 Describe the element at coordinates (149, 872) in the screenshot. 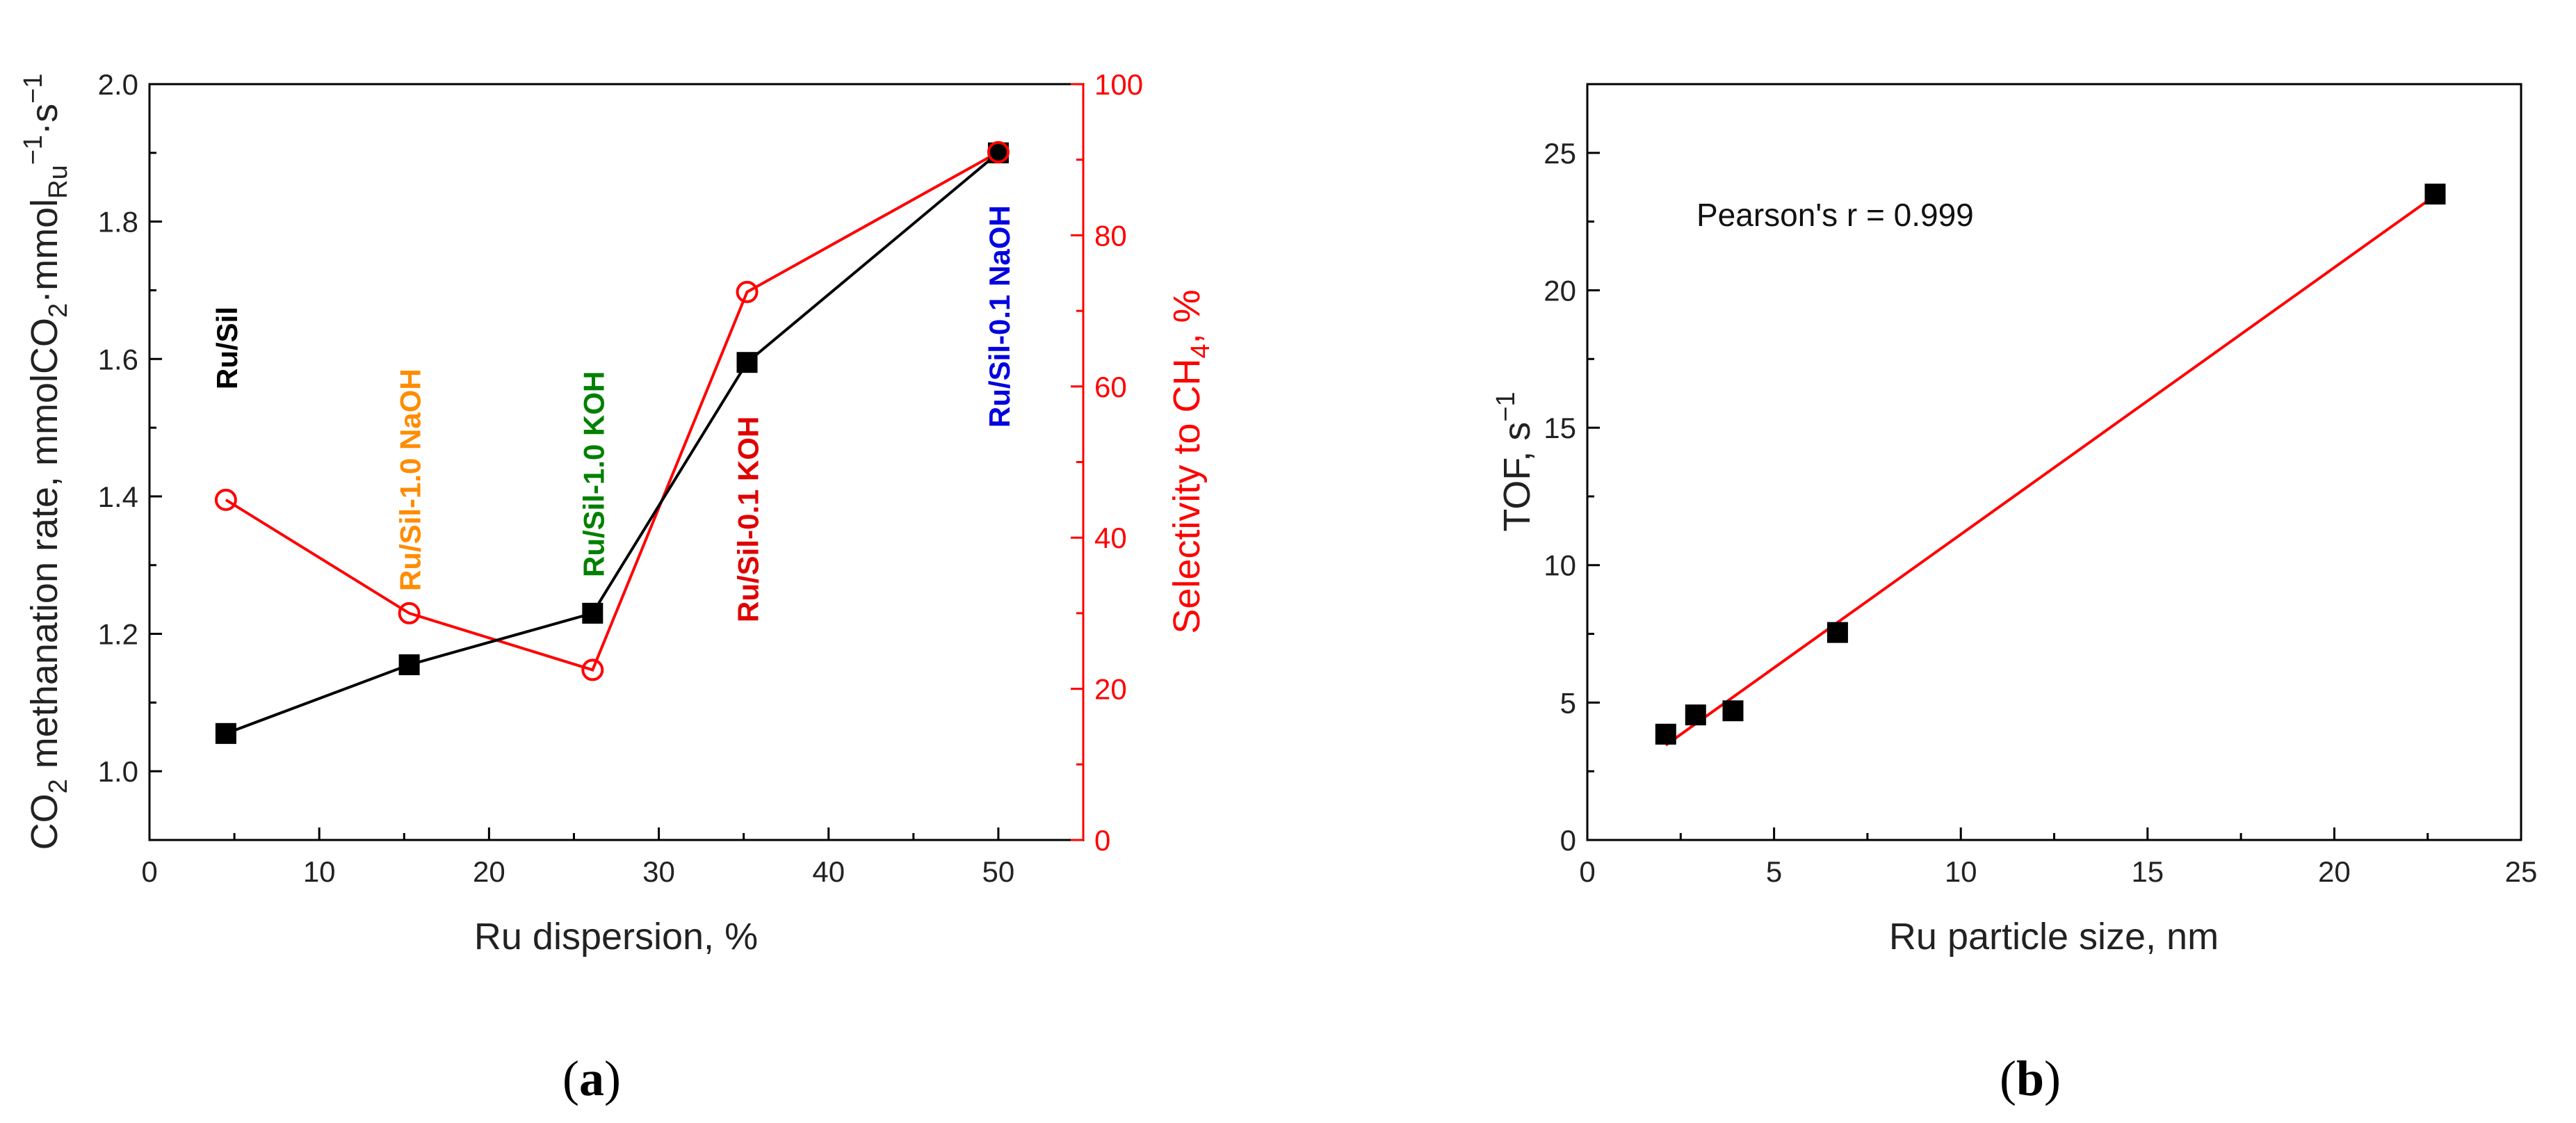

I see `panel-a-x-tick-label: 0` at that location.